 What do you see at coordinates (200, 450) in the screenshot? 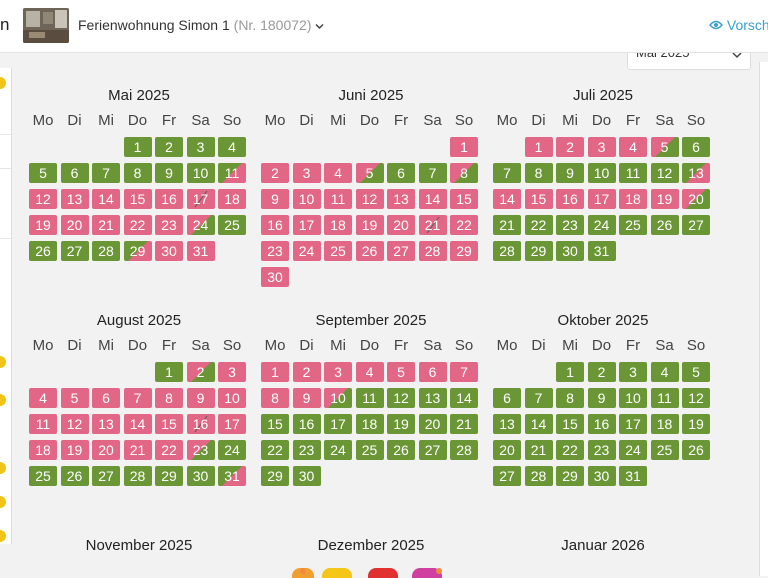
I see `calendar-day-checkout: 23` at bounding box center [200, 450].